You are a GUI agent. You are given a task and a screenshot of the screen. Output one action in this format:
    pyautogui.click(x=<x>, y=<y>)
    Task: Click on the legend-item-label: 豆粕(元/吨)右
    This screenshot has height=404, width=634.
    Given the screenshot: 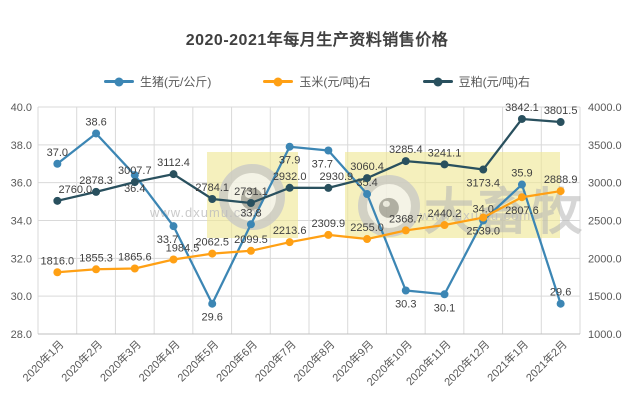 What is the action you would take?
    pyautogui.click(x=494, y=82)
    